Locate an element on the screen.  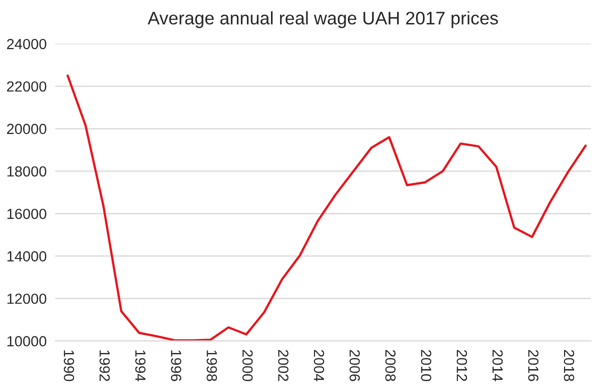
y-tick-label: 16000 is located at coordinates (26, 214).